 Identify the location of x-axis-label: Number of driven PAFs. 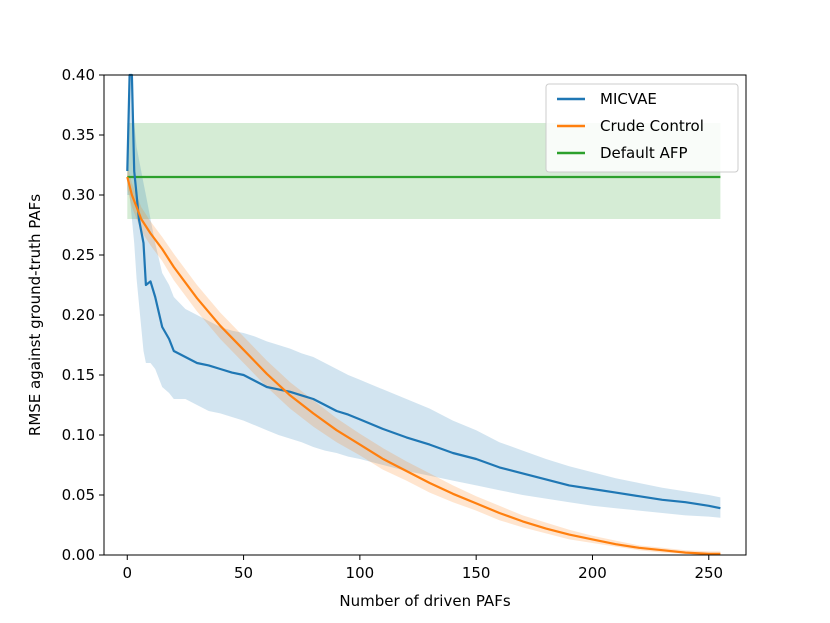
(424, 601).